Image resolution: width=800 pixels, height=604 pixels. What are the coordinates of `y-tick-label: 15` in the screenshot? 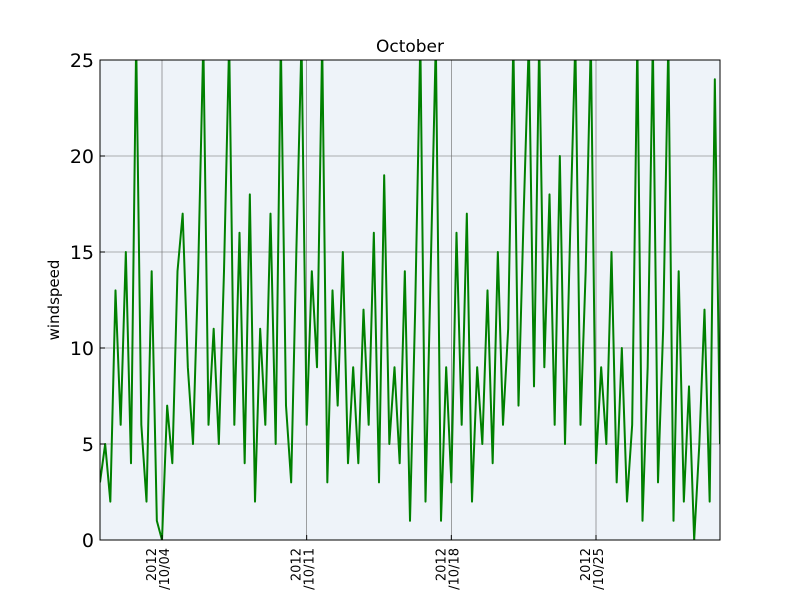 It's located at (82, 253).